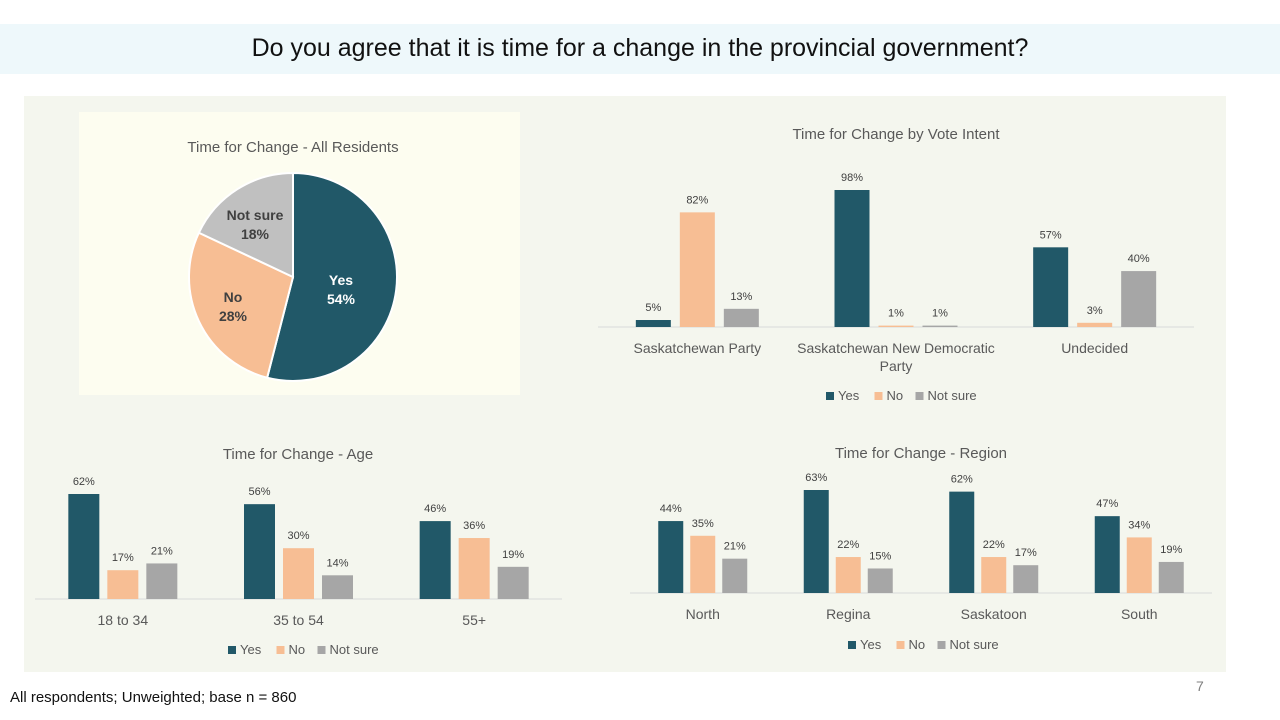 The height and width of the screenshot is (720, 1280). I want to click on page-number: 7, so click(1200, 686).